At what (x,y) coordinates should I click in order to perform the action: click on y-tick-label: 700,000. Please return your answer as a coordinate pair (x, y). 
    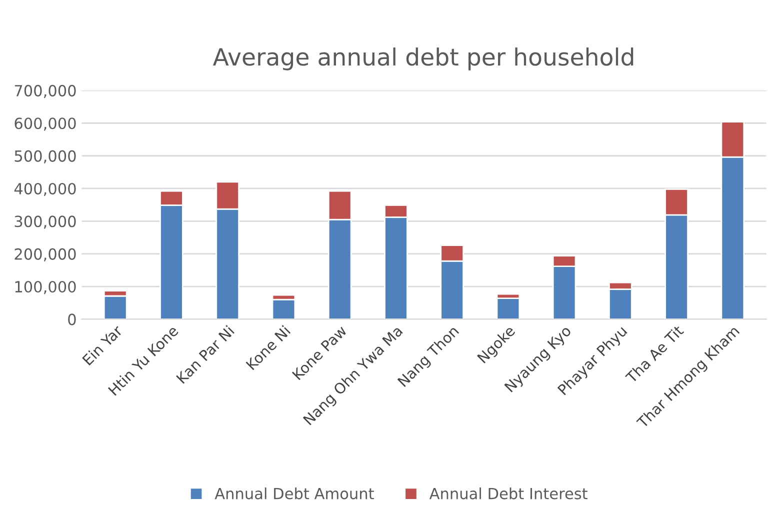
    Looking at the image, I should click on (45, 91).